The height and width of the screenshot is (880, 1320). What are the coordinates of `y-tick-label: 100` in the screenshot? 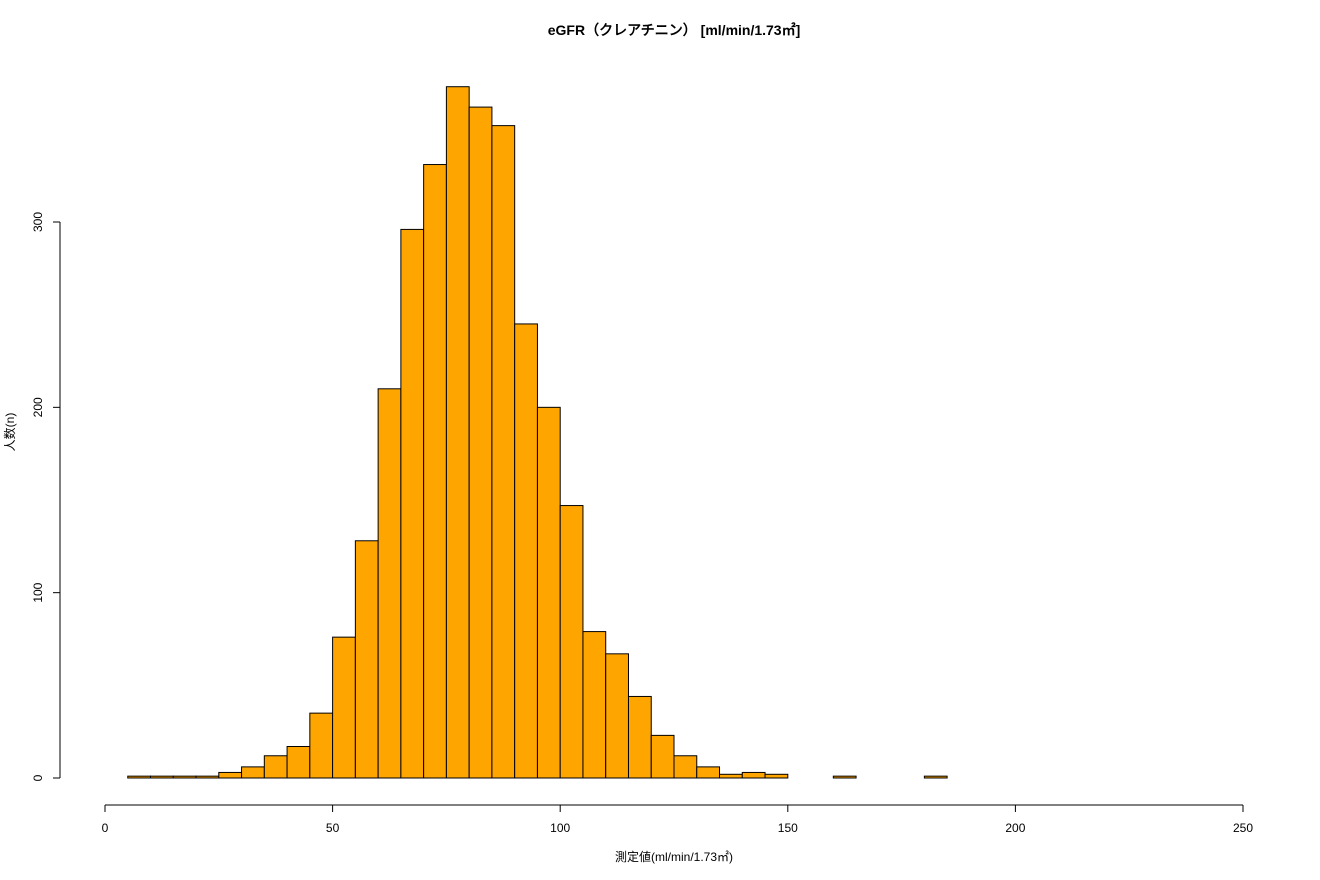 It's located at (38, 592).